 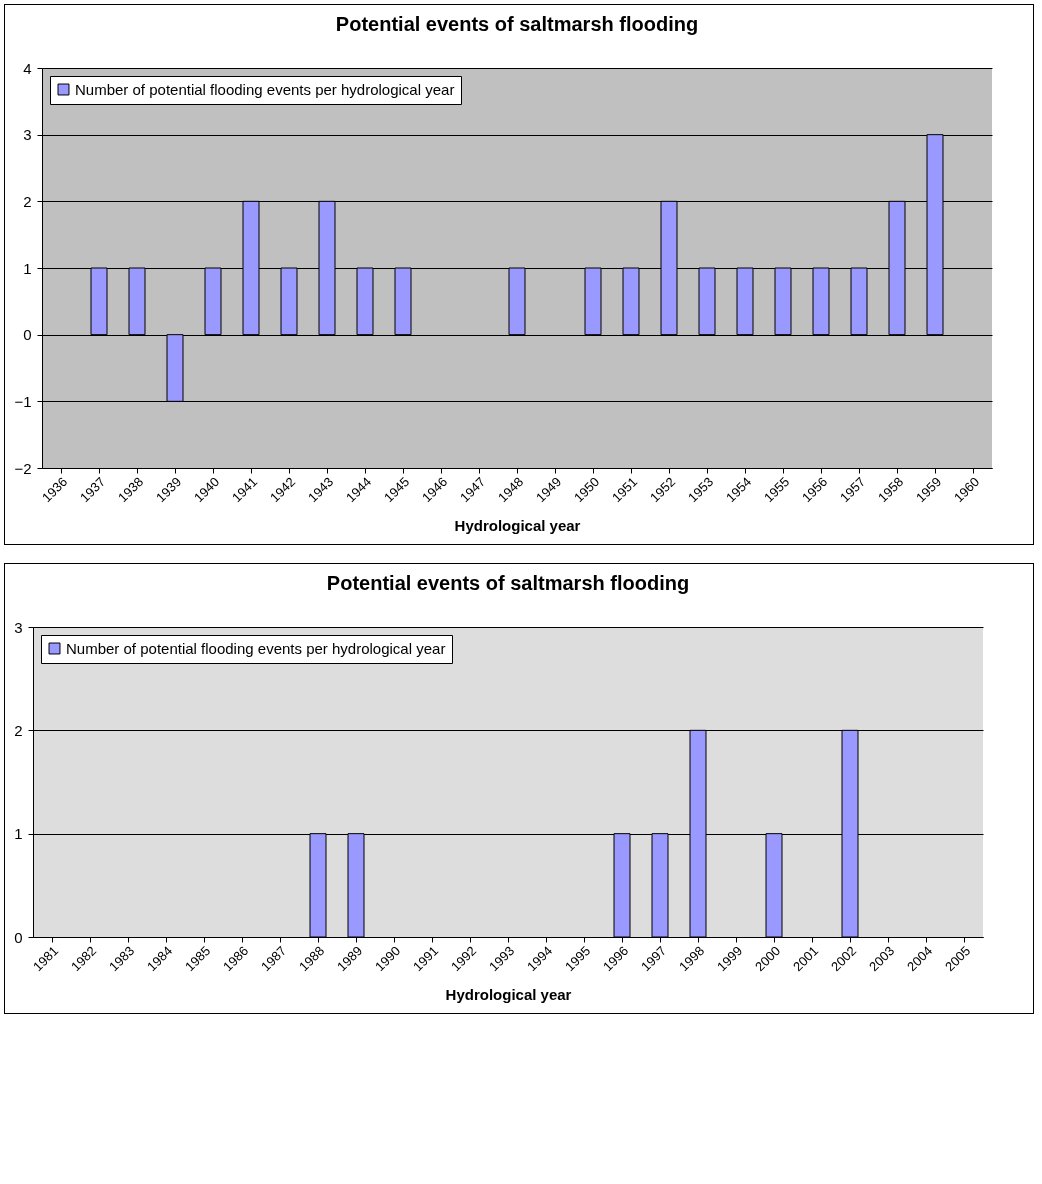 What do you see at coordinates (27, 68) in the screenshot?
I see `y-tick-label: 4` at bounding box center [27, 68].